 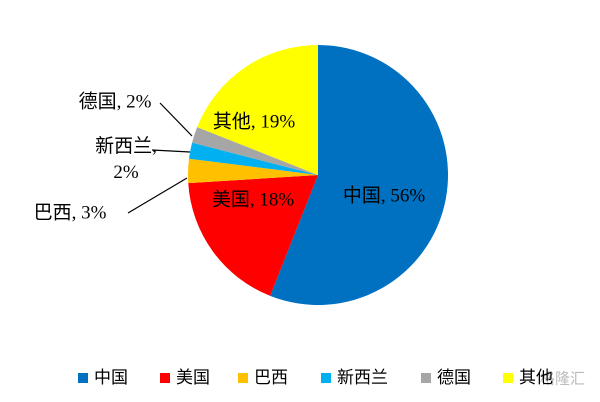 I want to click on watermark: 格隆汇, so click(x=562, y=378).